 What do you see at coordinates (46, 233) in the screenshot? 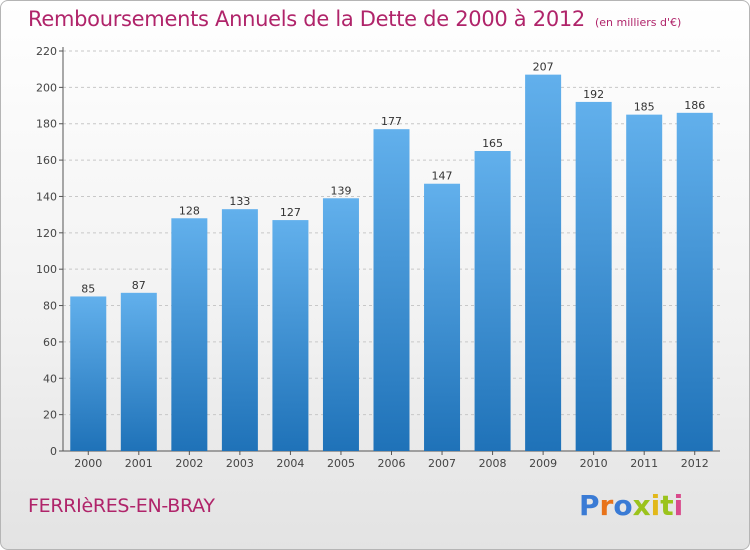
I see `y-tick-label: 120` at bounding box center [46, 233].